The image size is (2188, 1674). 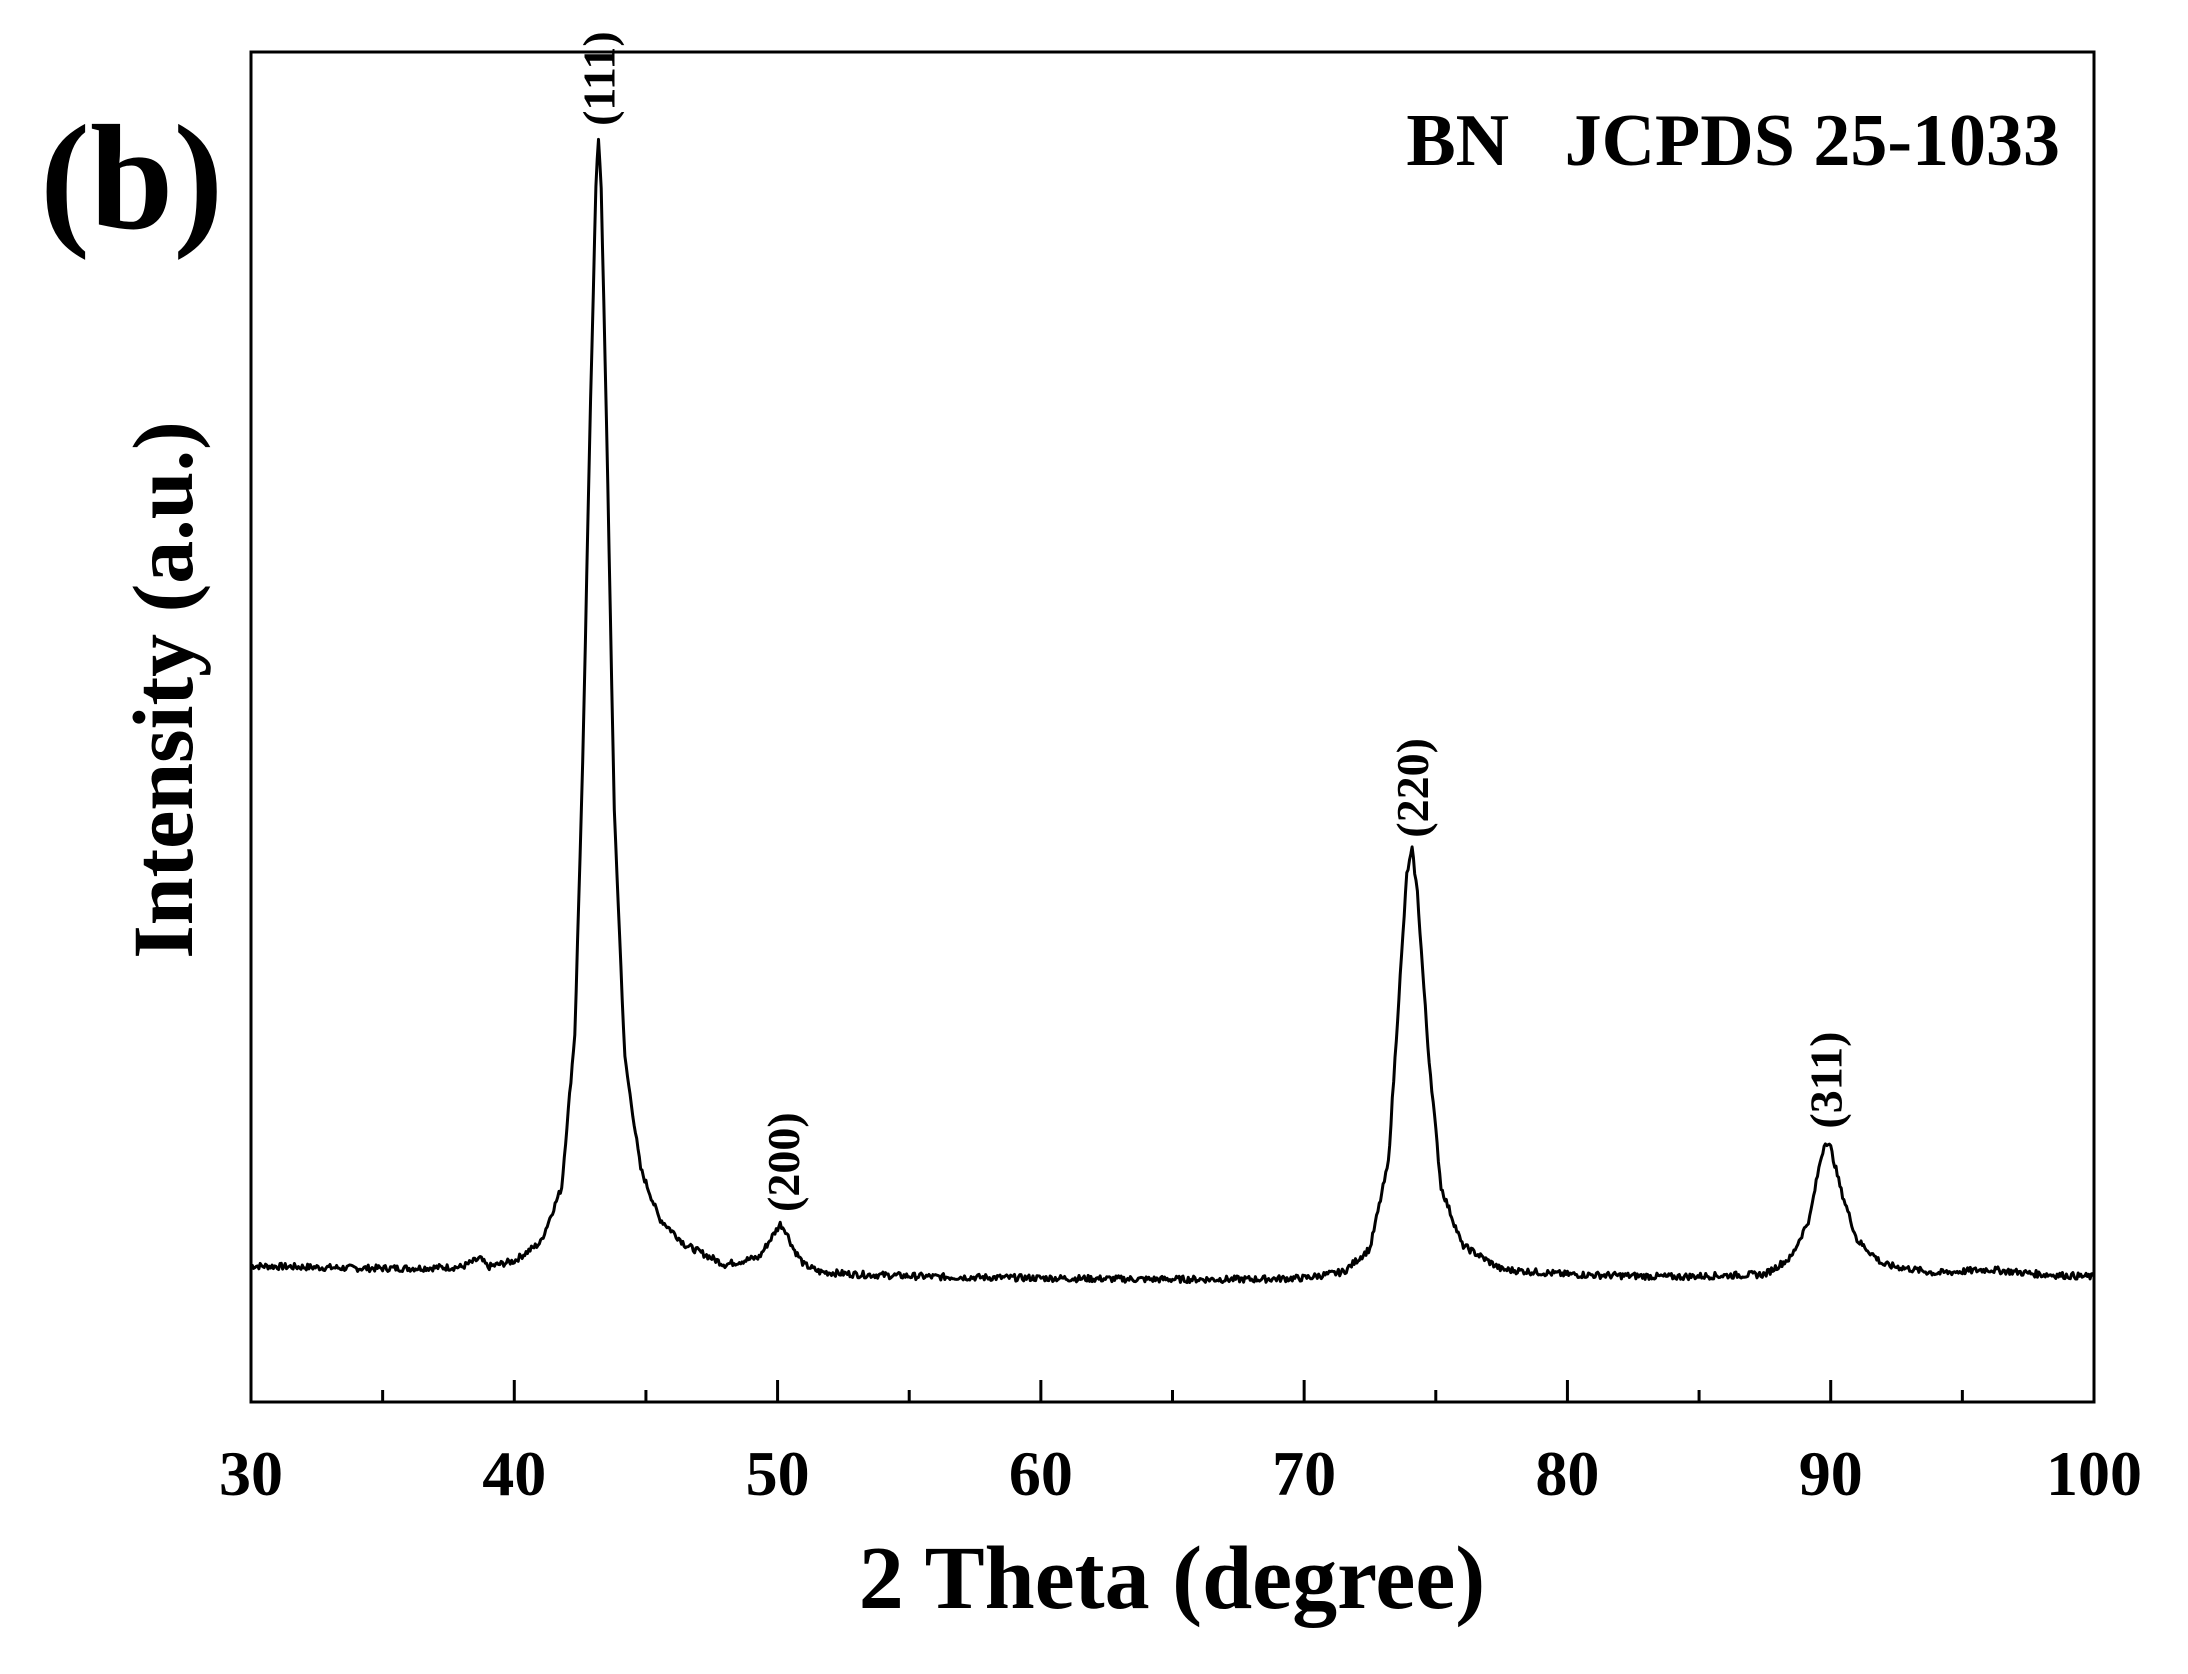 I want to click on x-tick-label-70: 70, so click(x=1304, y=1473).